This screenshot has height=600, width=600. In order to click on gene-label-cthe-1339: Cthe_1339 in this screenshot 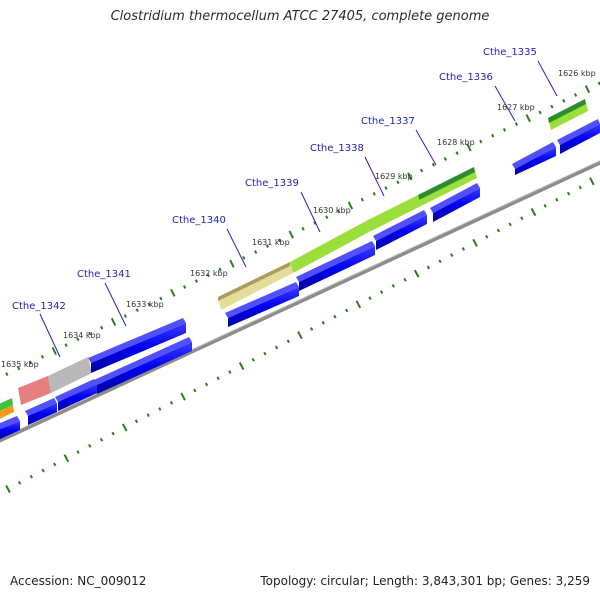, I will do `click(272, 183)`.